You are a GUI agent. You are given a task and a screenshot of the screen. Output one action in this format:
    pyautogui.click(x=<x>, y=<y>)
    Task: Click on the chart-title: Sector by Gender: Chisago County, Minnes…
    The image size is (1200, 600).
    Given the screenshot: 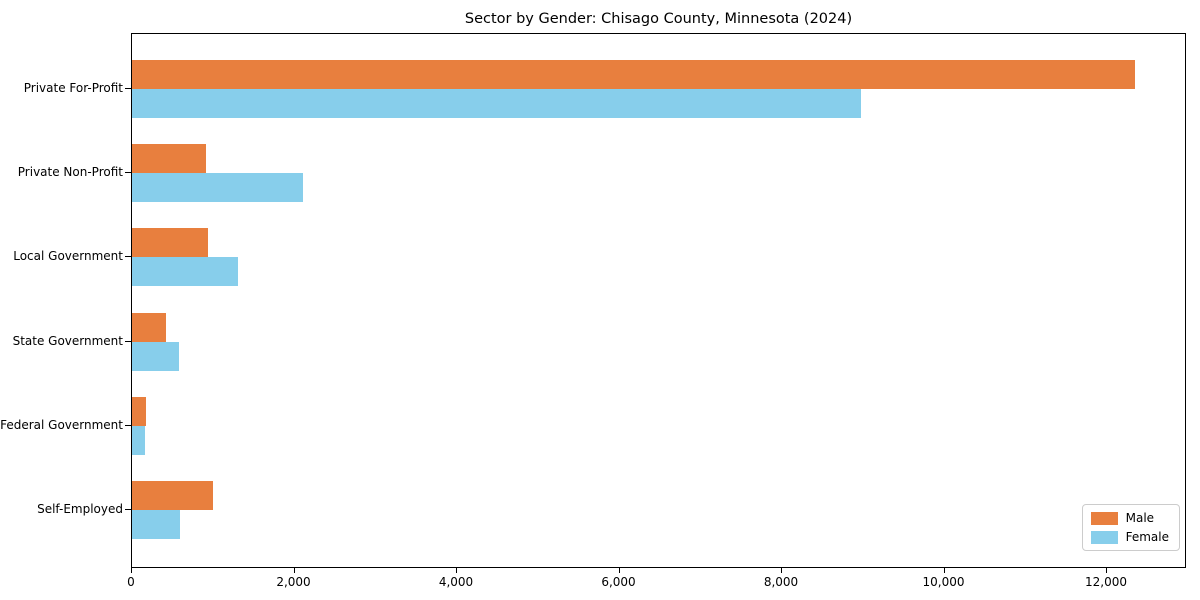 What is the action you would take?
    pyautogui.click(x=658, y=19)
    